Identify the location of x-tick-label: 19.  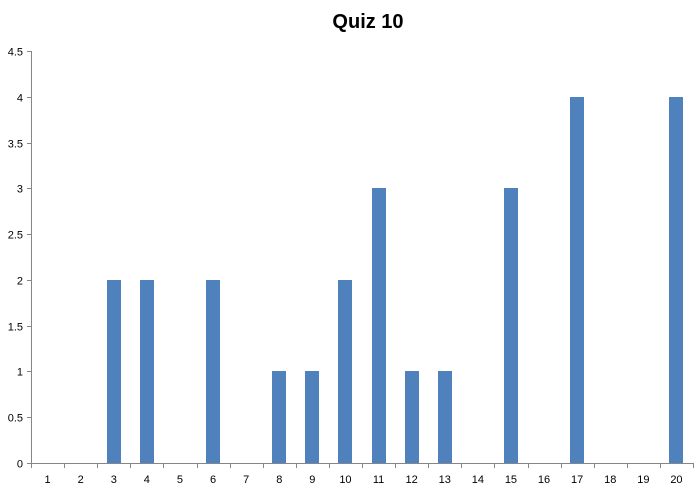
(643, 480).